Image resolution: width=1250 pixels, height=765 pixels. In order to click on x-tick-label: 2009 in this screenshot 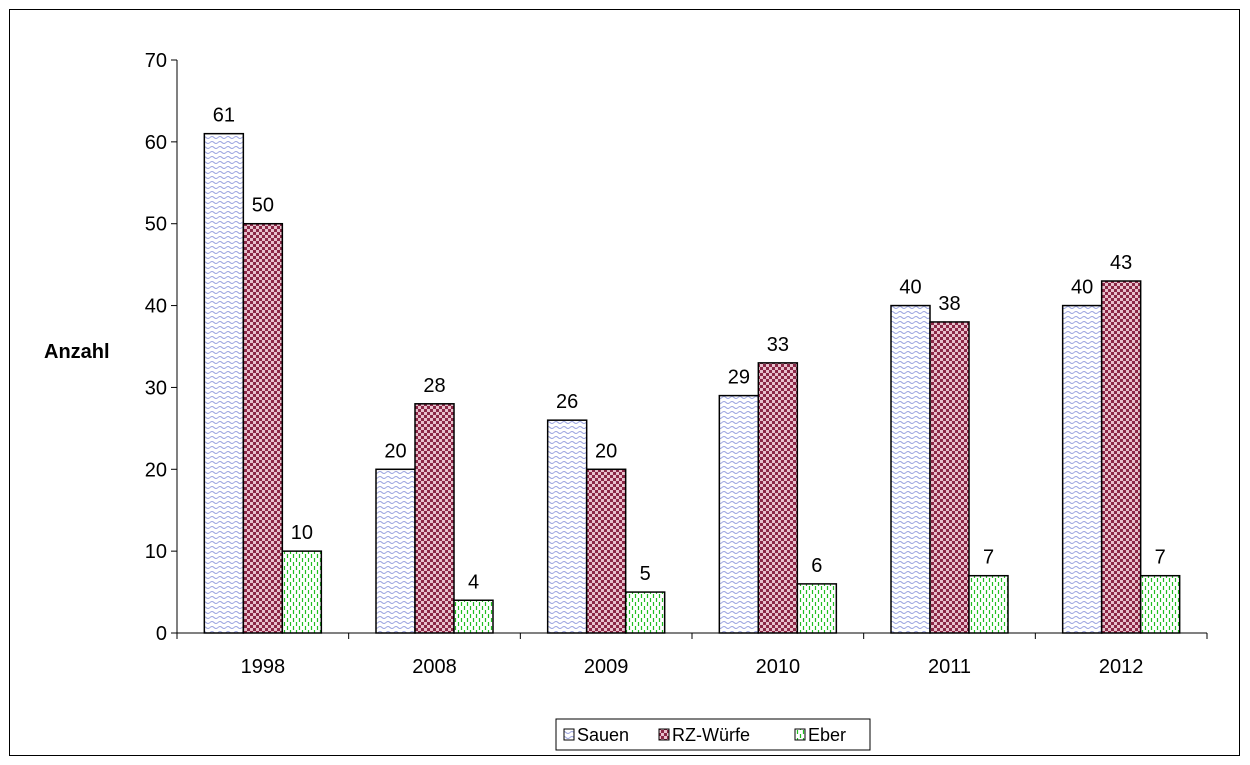, I will do `click(606, 667)`.